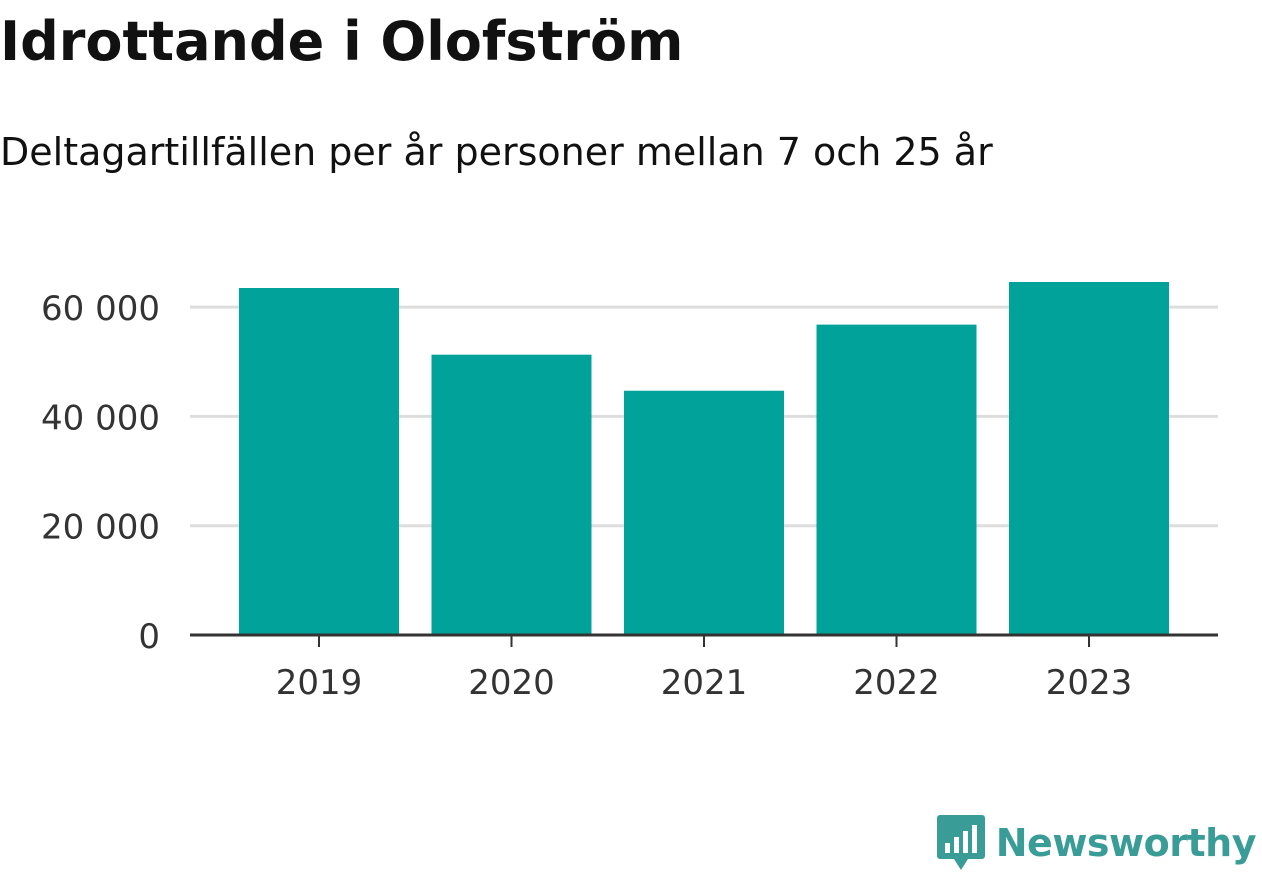 The width and height of the screenshot is (1262, 879). I want to click on y-tick-label: 20 000, so click(100, 528).